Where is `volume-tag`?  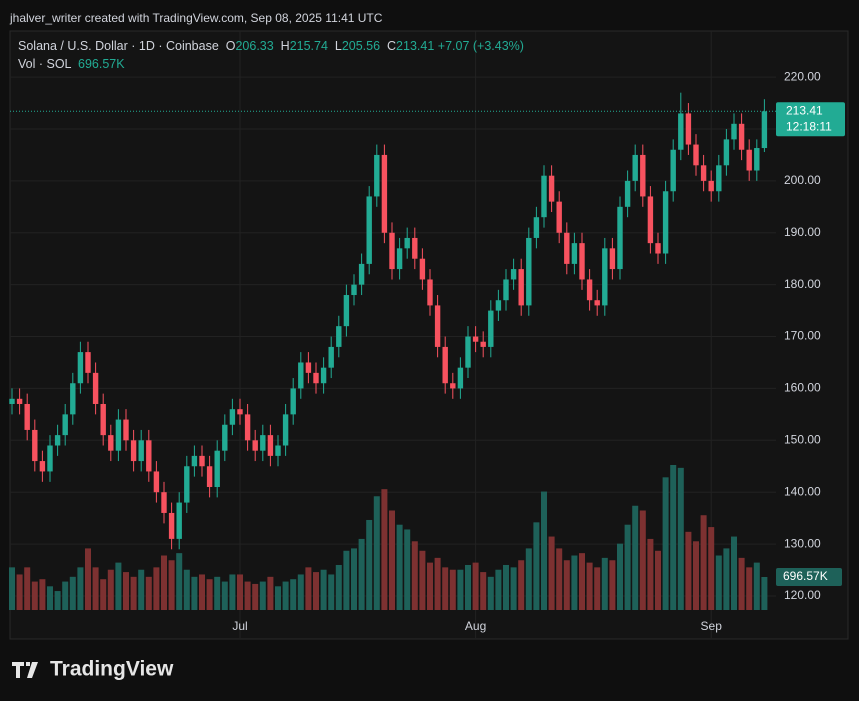 volume-tag is located at coordinates (809, 576).